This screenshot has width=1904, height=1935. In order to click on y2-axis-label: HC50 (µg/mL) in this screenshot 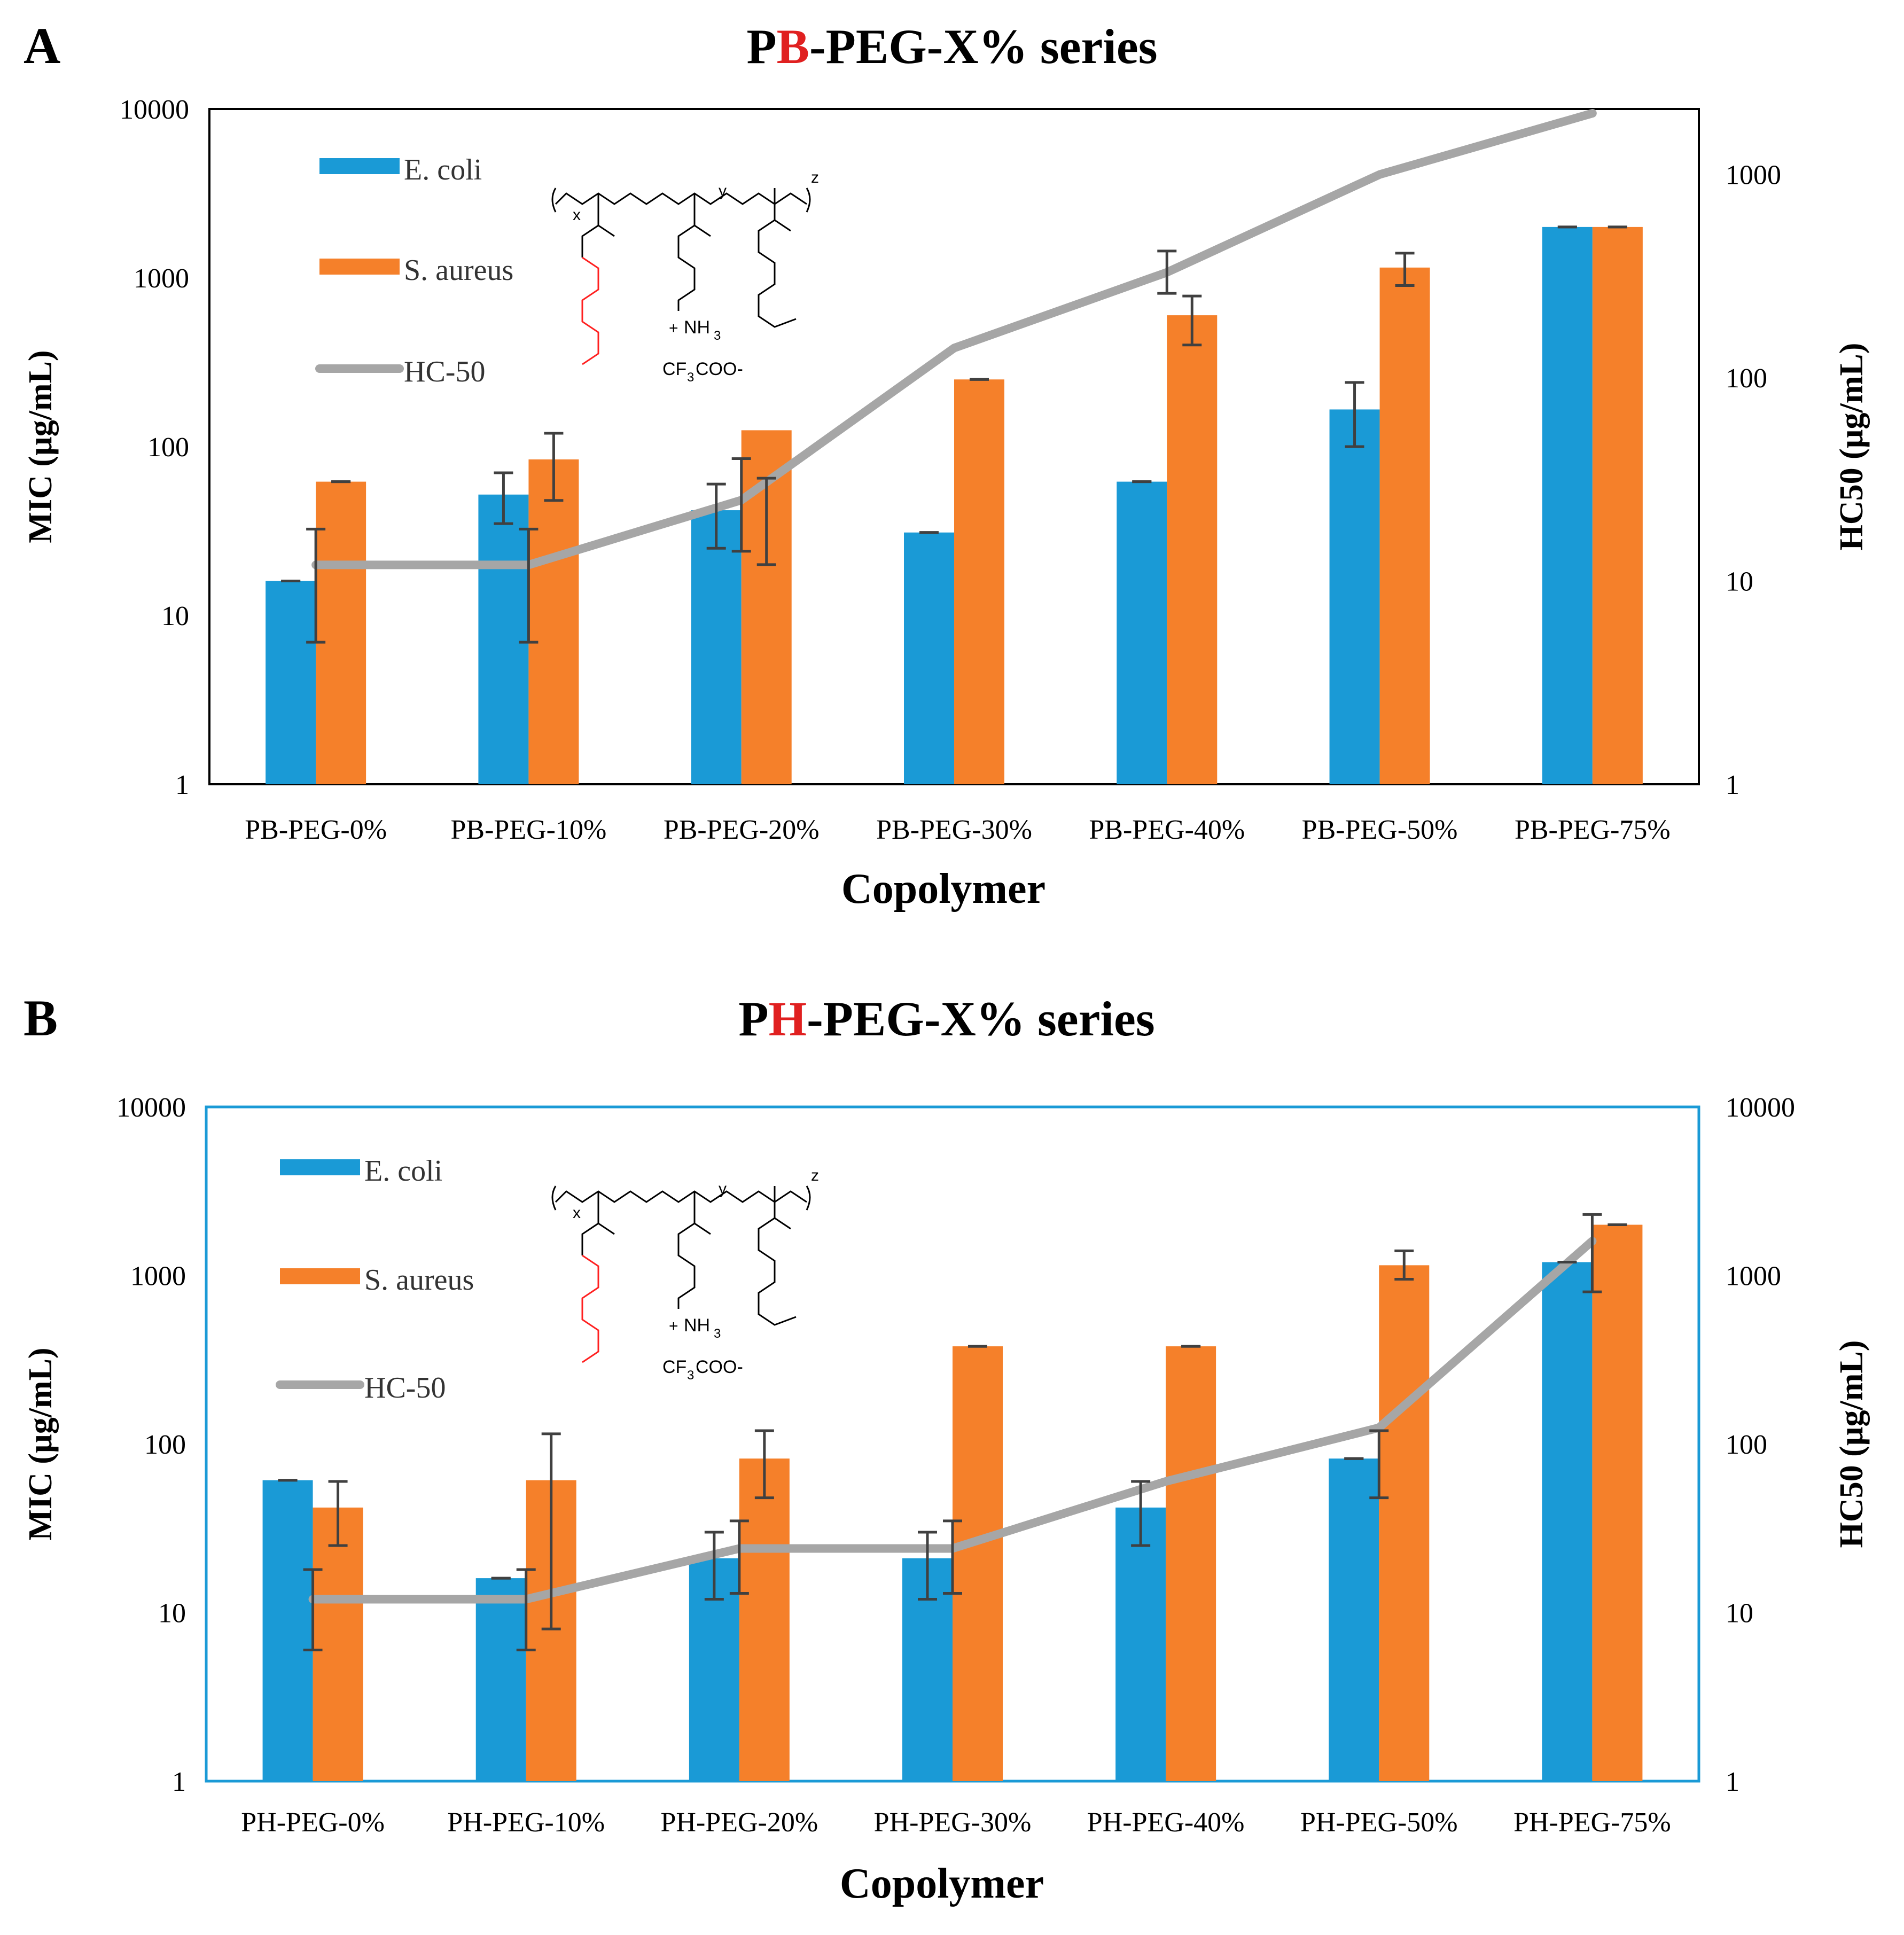, I will do `click(1851, 1444)`.